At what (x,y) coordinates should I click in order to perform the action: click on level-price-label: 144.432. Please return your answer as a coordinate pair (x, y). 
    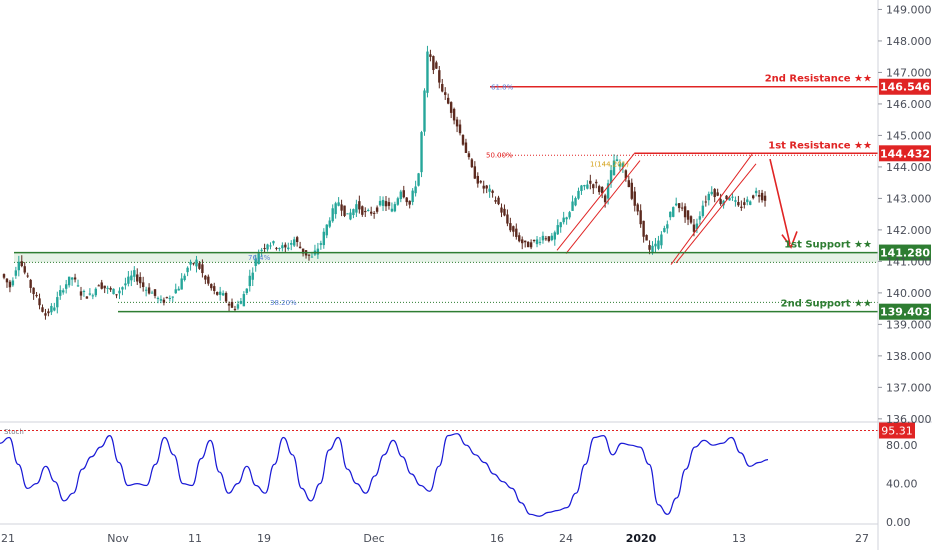
    Looking at the image, I should click on (905, 153).